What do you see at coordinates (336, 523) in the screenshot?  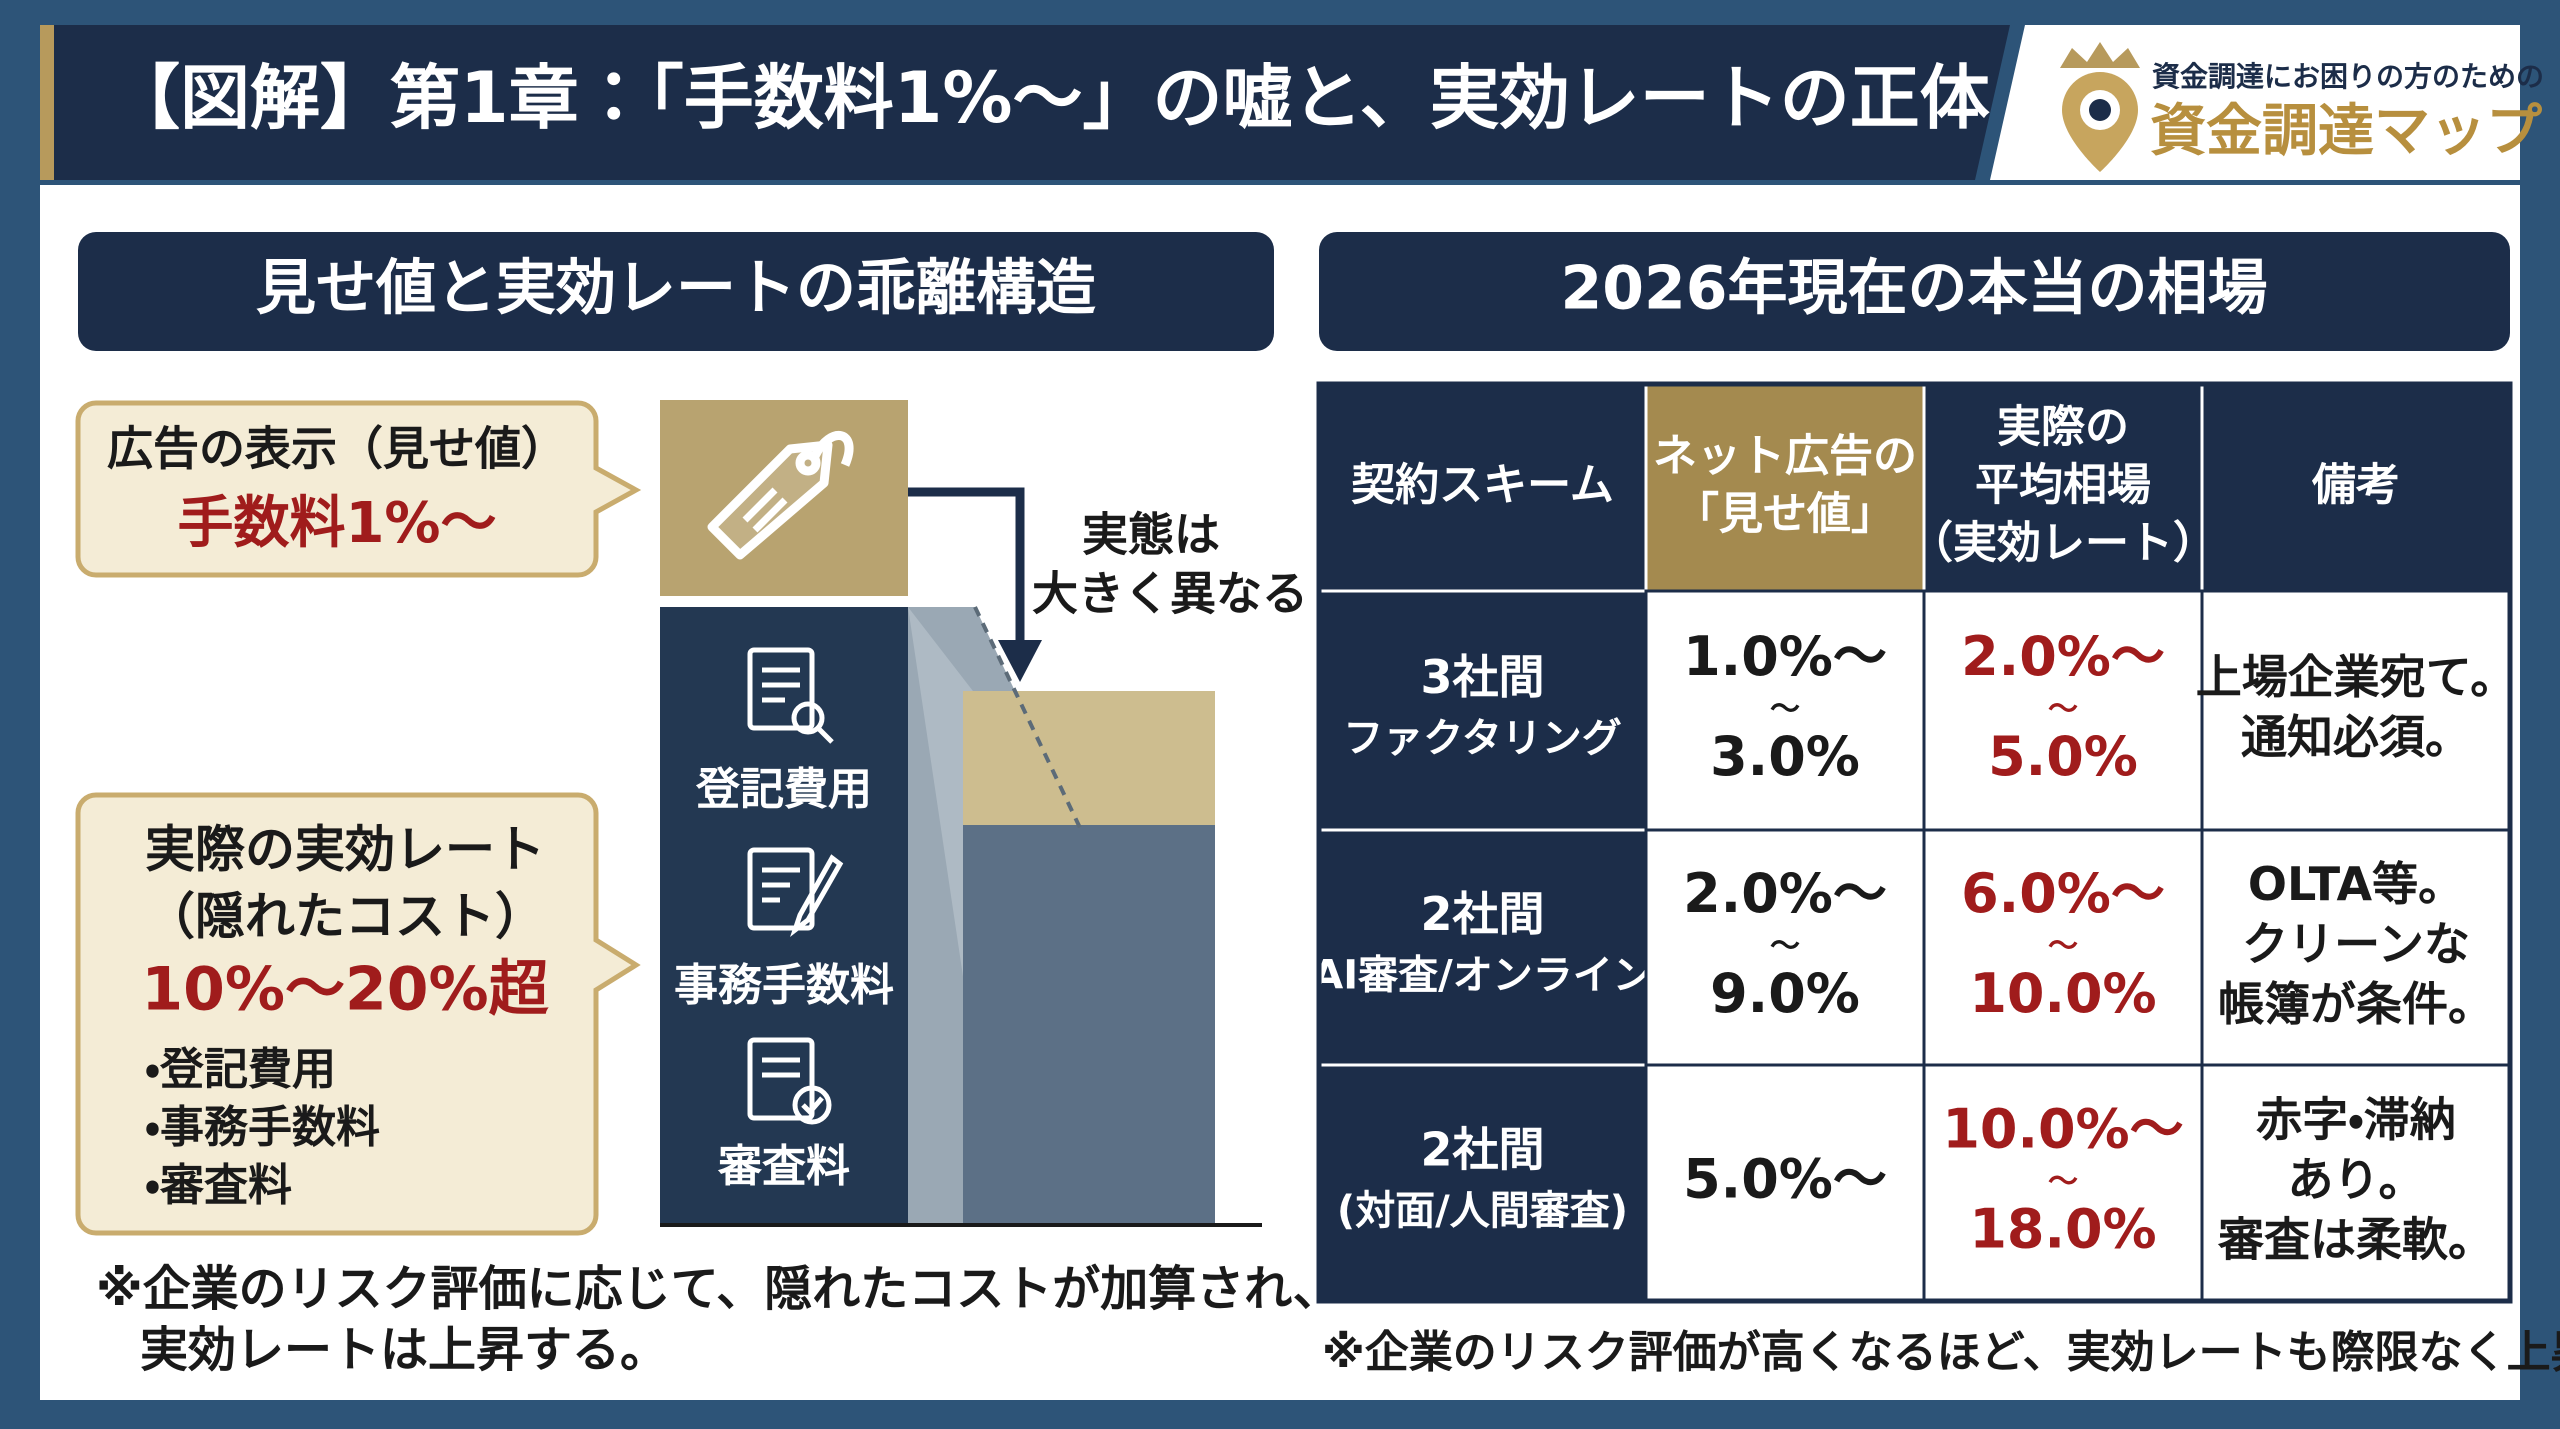 I see `ad-value: 手数料1%〜` at bounding box center [336, 523].